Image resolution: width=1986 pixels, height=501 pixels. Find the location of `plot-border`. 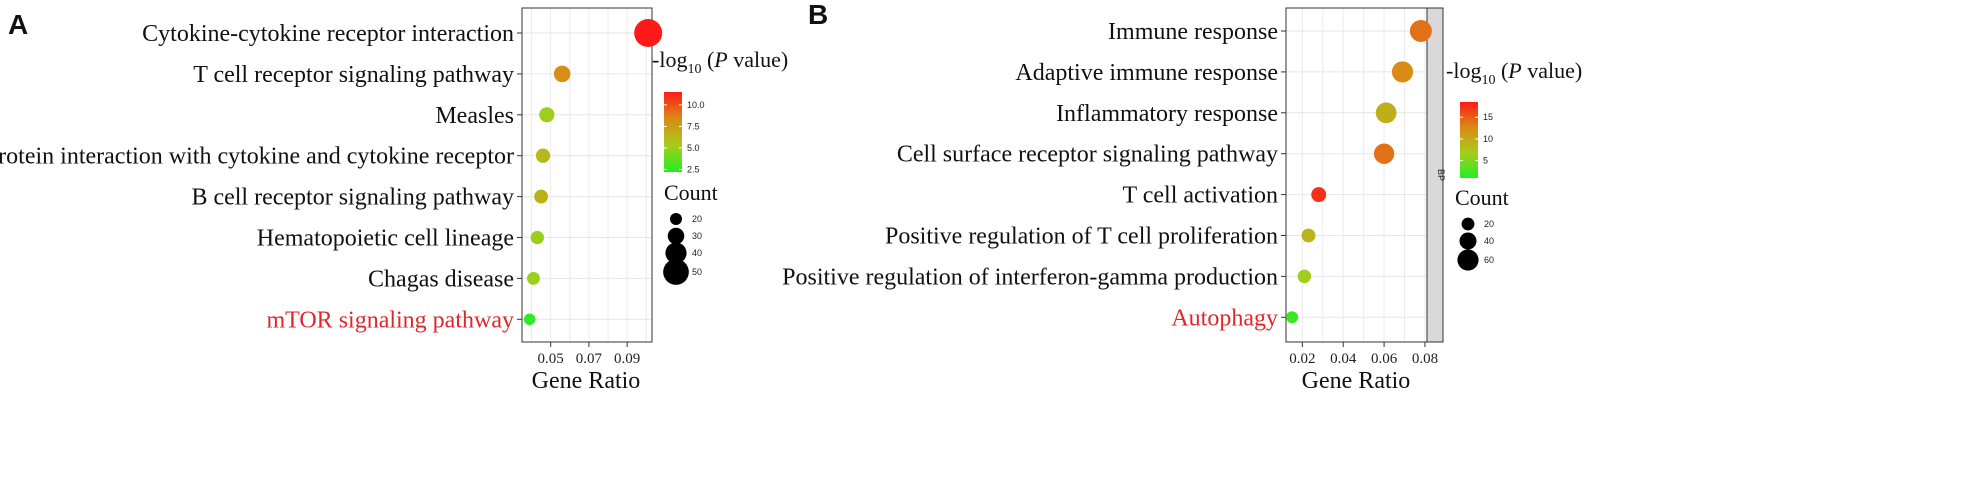

plot-border is located at coordinates (587, 175).